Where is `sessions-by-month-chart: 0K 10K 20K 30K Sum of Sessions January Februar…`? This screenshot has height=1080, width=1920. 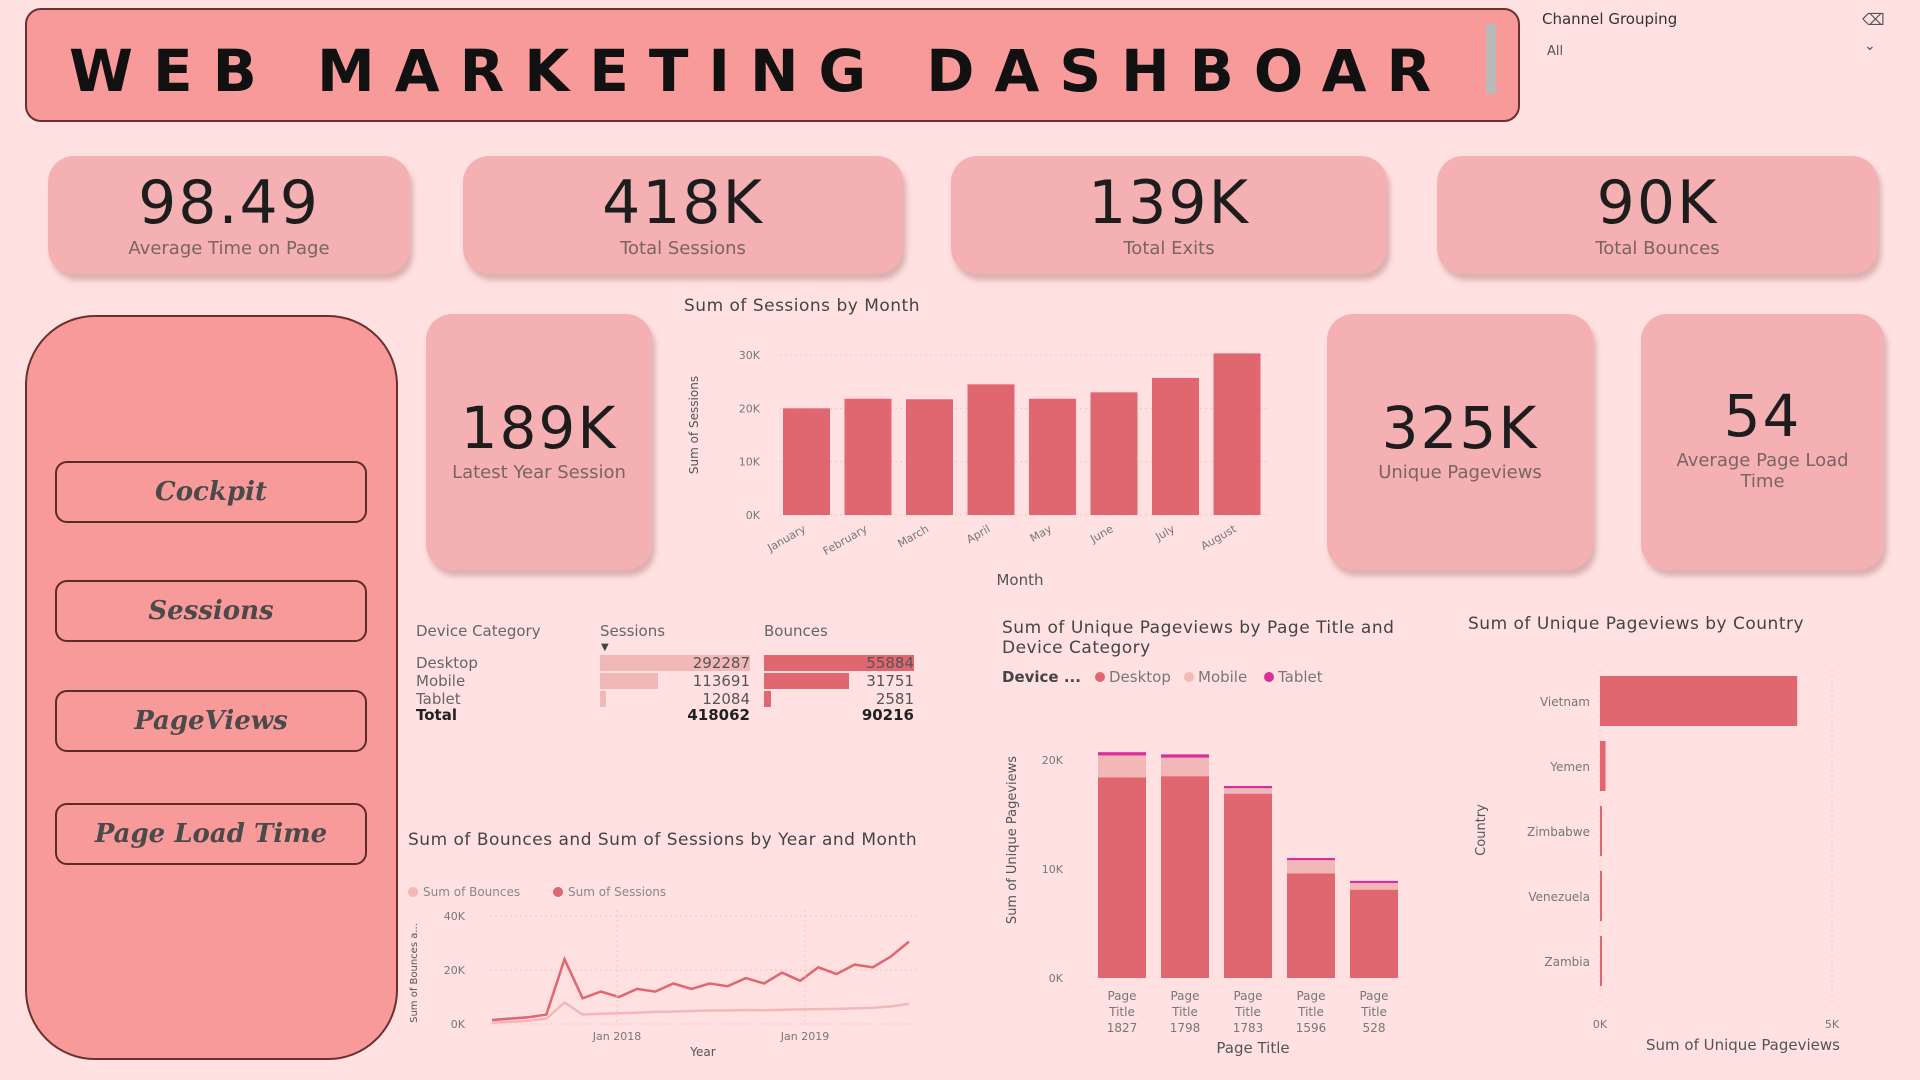
sessions-by-month-chart: 0K 10K 20K 30K Sum of Sessions January Februar… is located at coordinates (978, 469).